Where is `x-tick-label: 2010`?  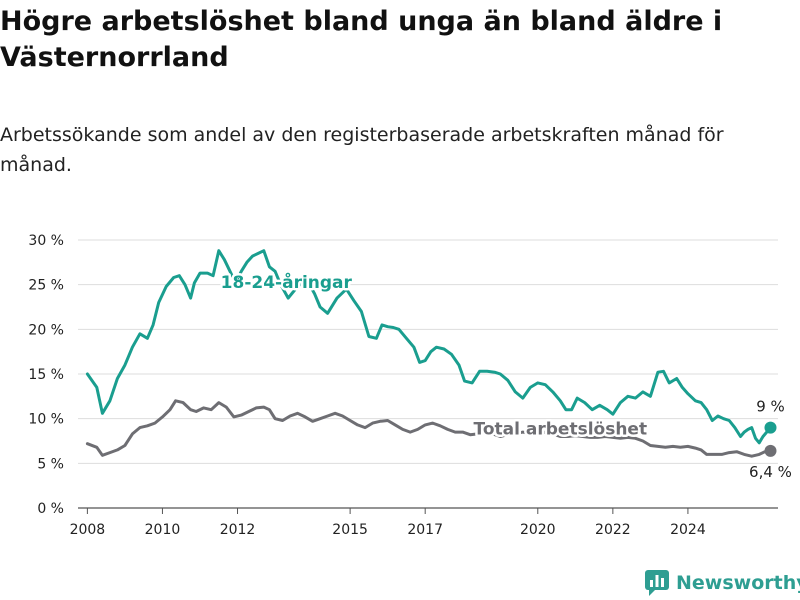 x-tick-label: 2010 is located at coordinates (163, 530).